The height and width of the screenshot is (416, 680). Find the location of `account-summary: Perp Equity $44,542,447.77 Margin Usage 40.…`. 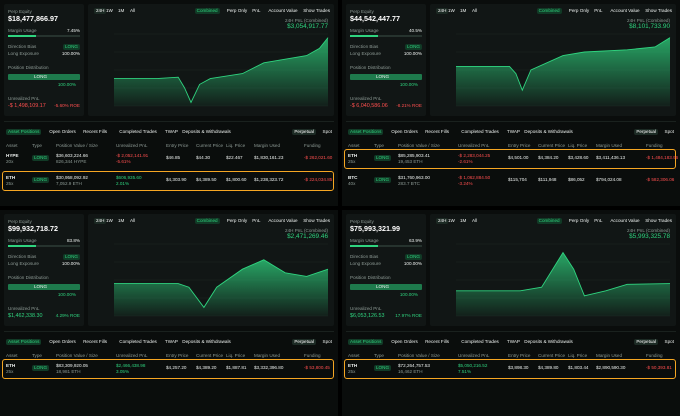

account-summary: Perp Equity $44,542,447.77 Margin Usage 40.… is located at coordinates (386, 60).